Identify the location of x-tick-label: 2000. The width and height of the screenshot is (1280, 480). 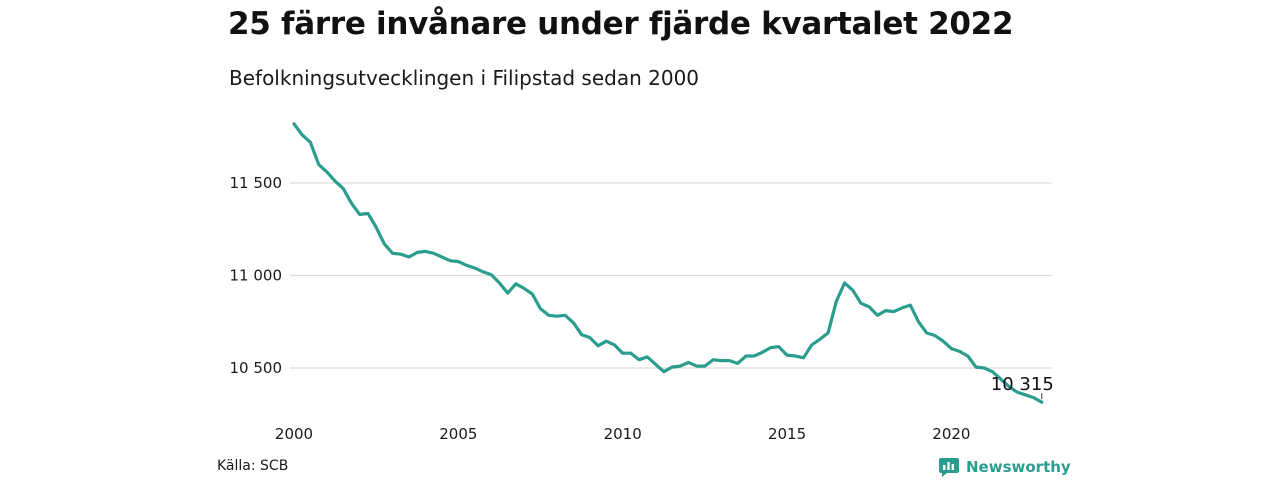
(294, 434).